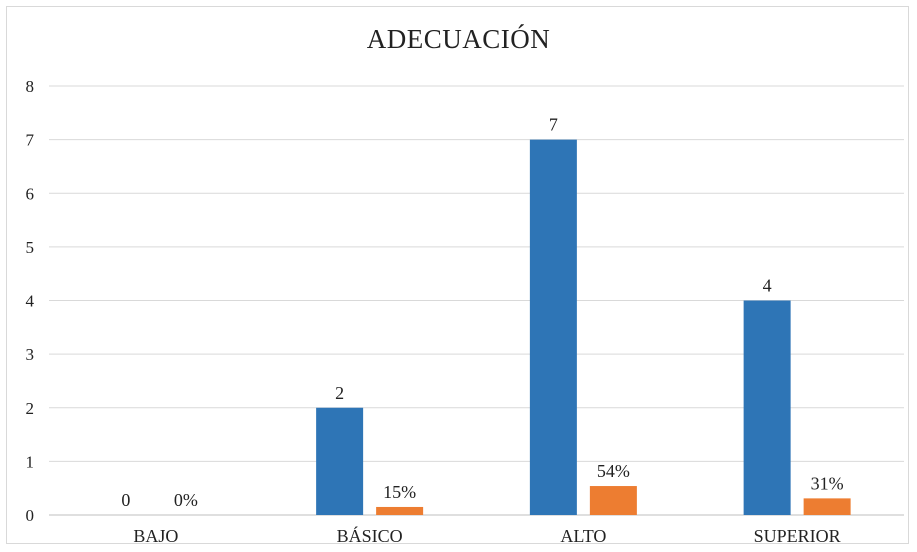  Describe the element at coordinates (370, 535) in the screenshot. I see `x-category-label: BÁSICO` at that location.